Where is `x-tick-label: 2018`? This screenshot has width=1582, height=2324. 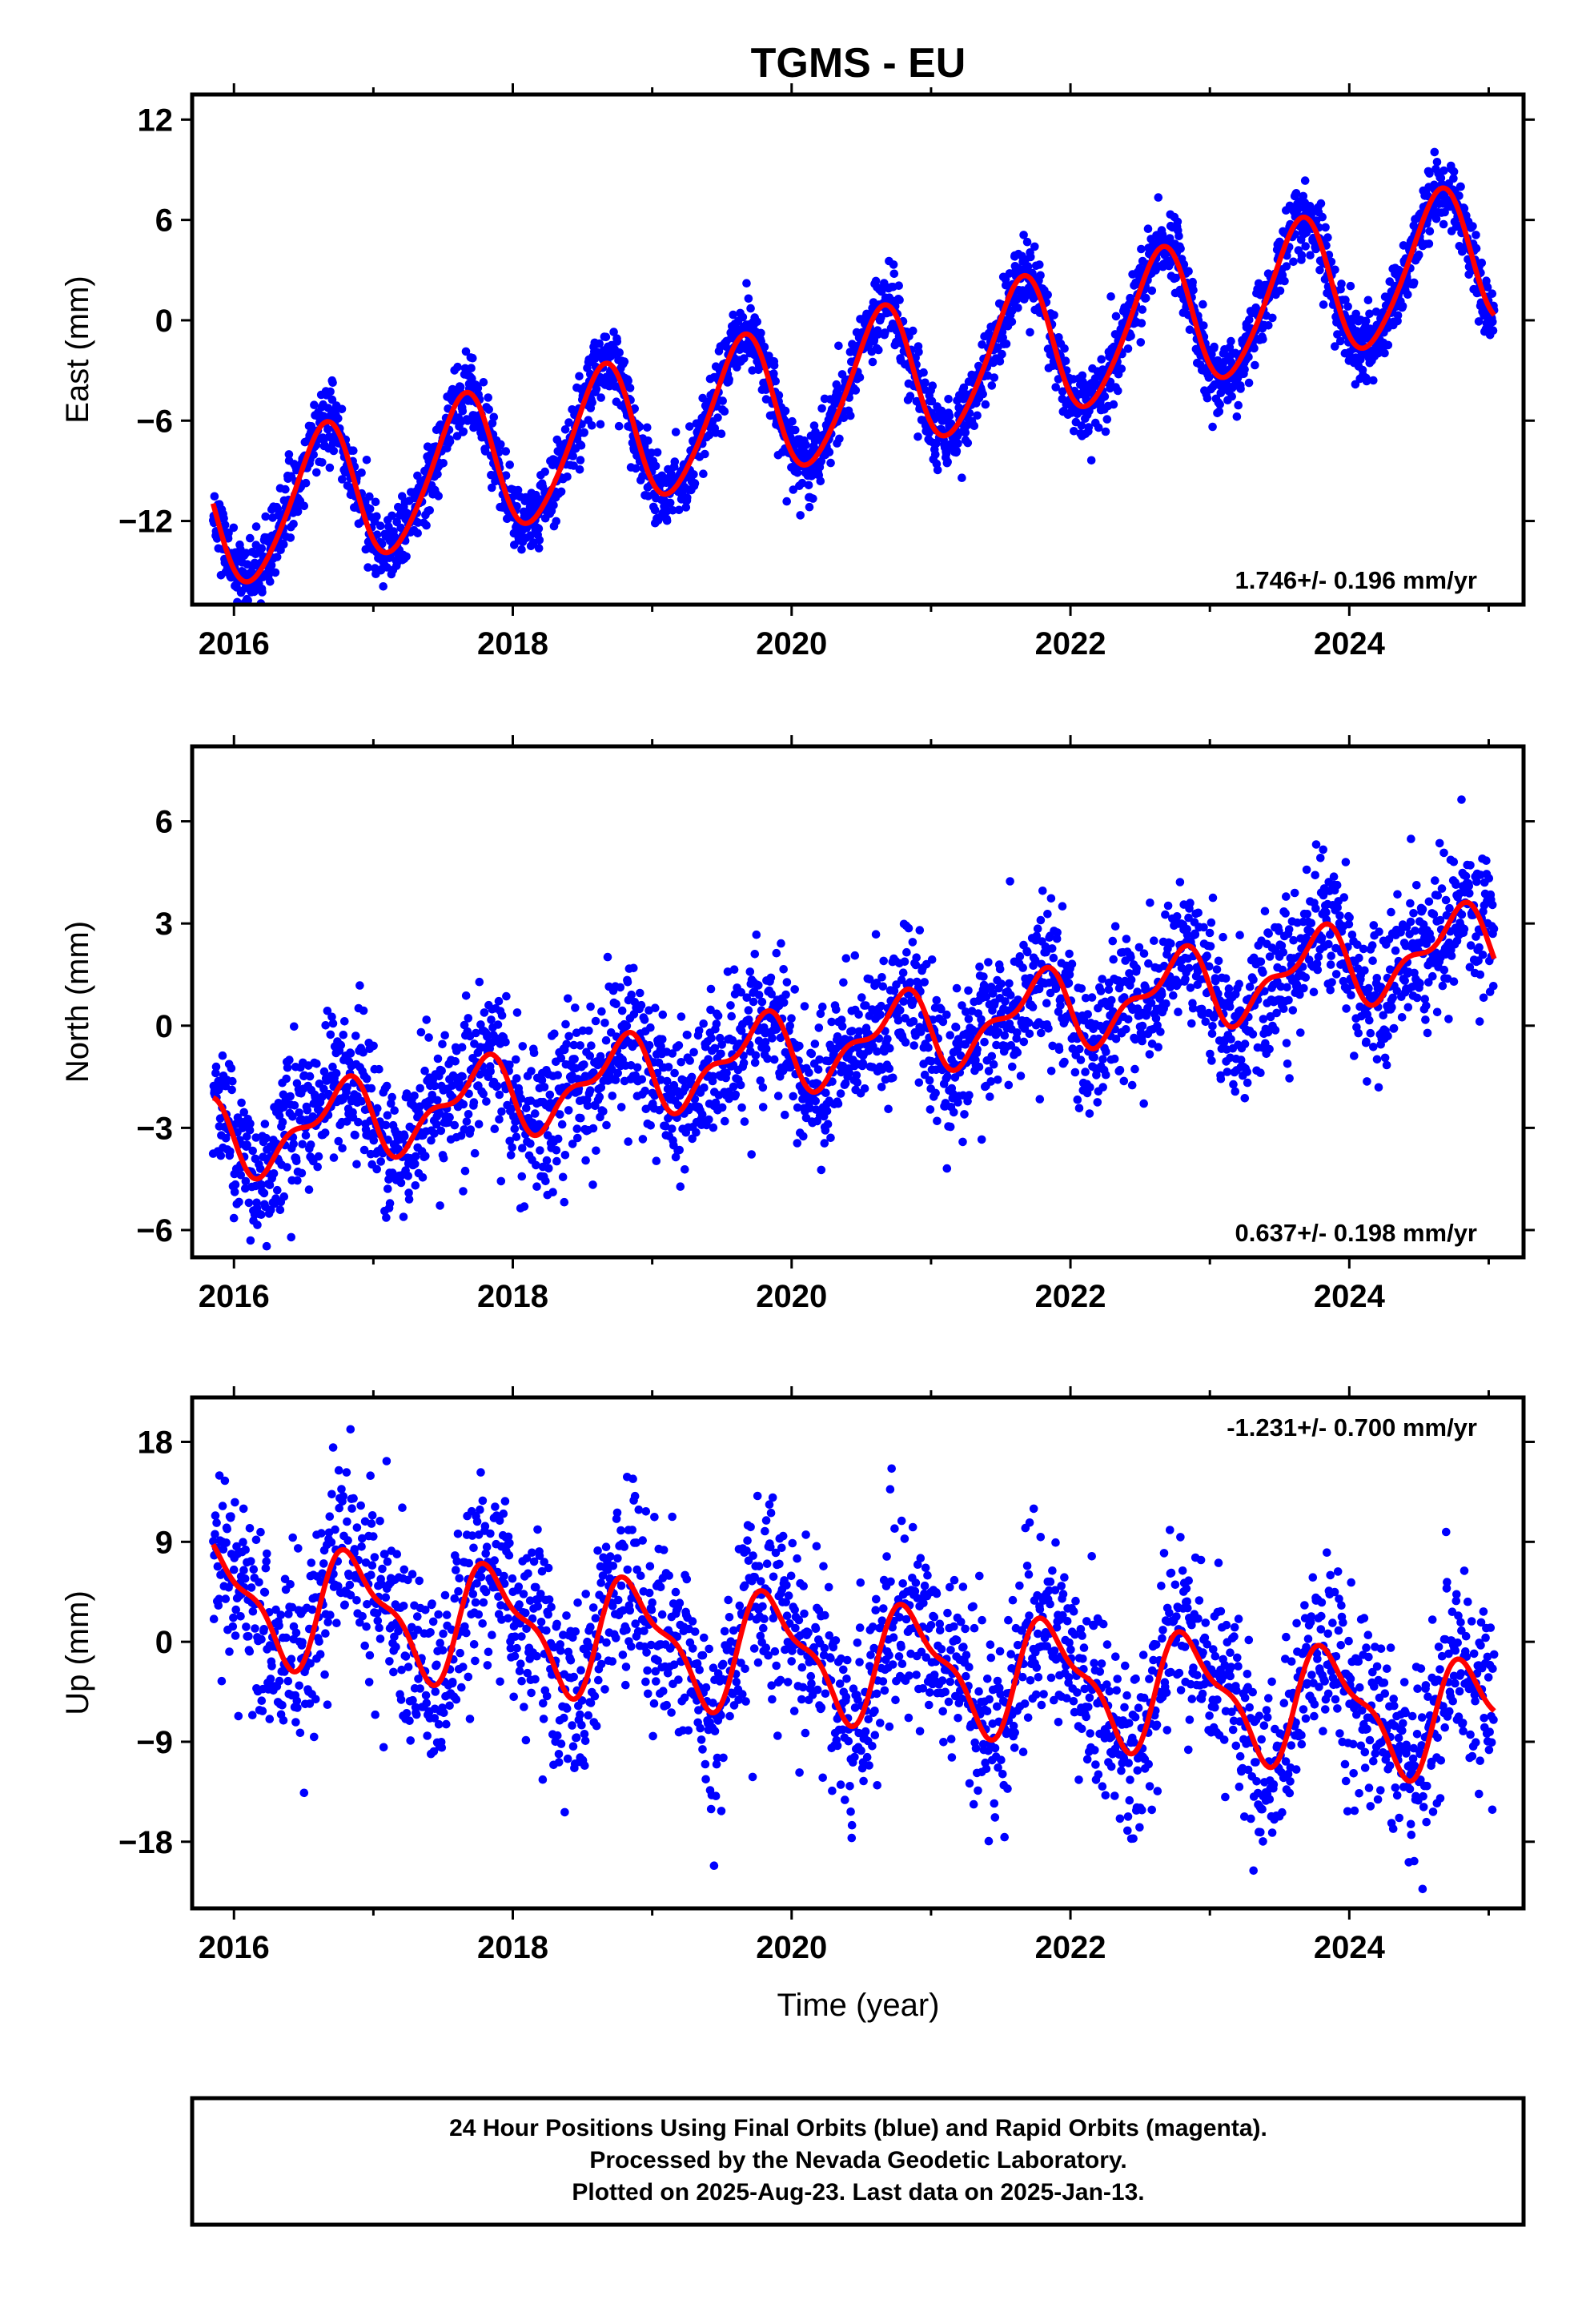 x-tick-label: 2018 is located at coordinates (512, 644).